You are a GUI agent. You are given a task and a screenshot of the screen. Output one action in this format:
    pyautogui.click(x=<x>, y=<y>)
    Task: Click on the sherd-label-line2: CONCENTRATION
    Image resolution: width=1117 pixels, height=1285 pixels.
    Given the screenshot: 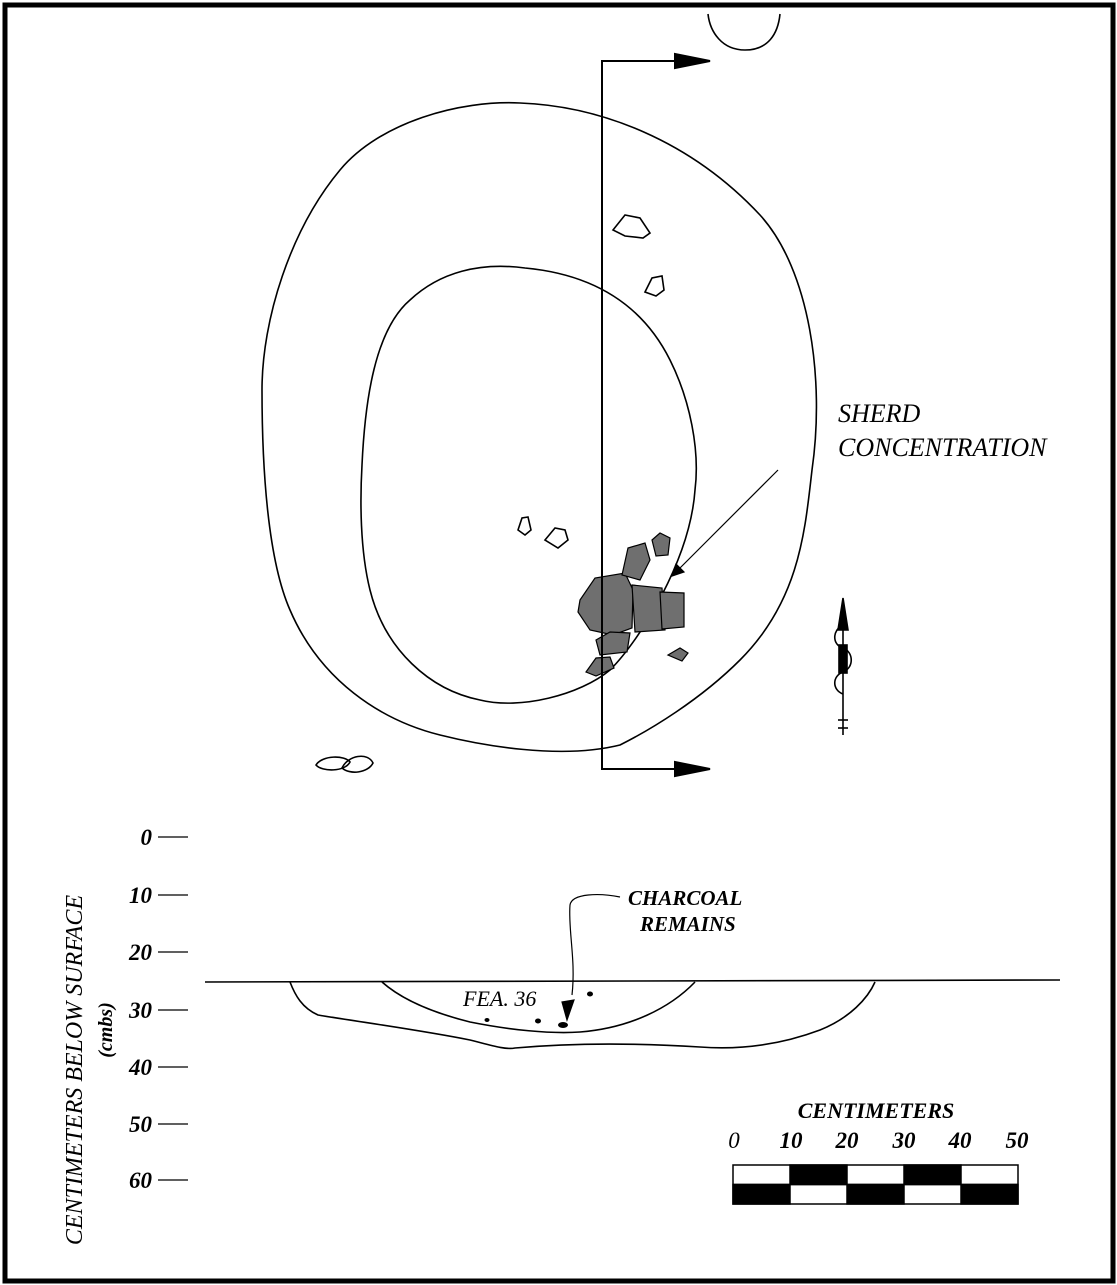 What is the action you would take?
    pyautogui.click(x=943, y=447)
    